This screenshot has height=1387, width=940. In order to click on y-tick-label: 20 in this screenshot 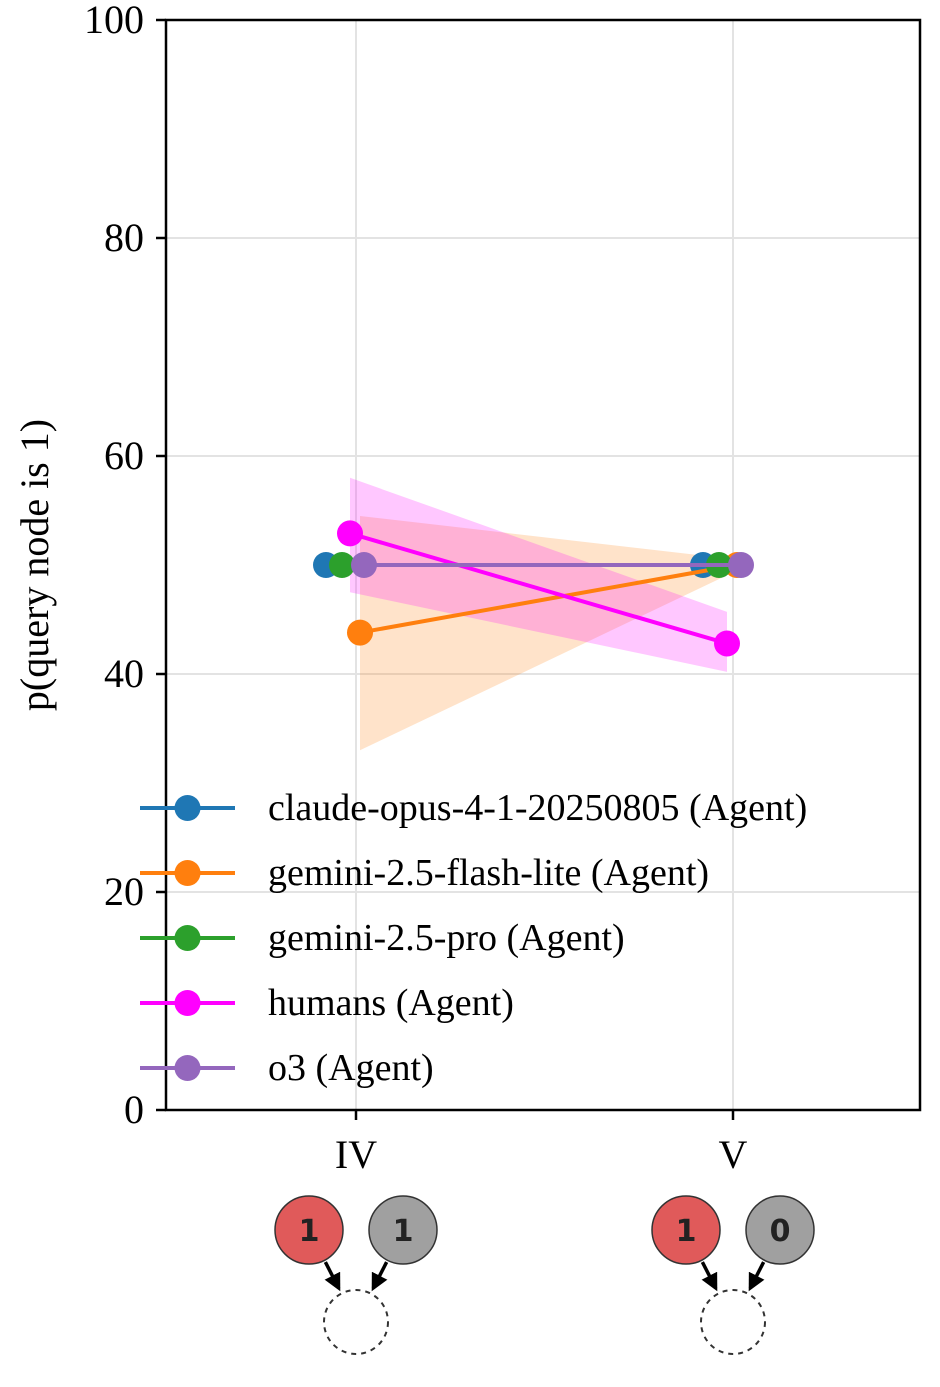, I will do `click(124, 891)`.